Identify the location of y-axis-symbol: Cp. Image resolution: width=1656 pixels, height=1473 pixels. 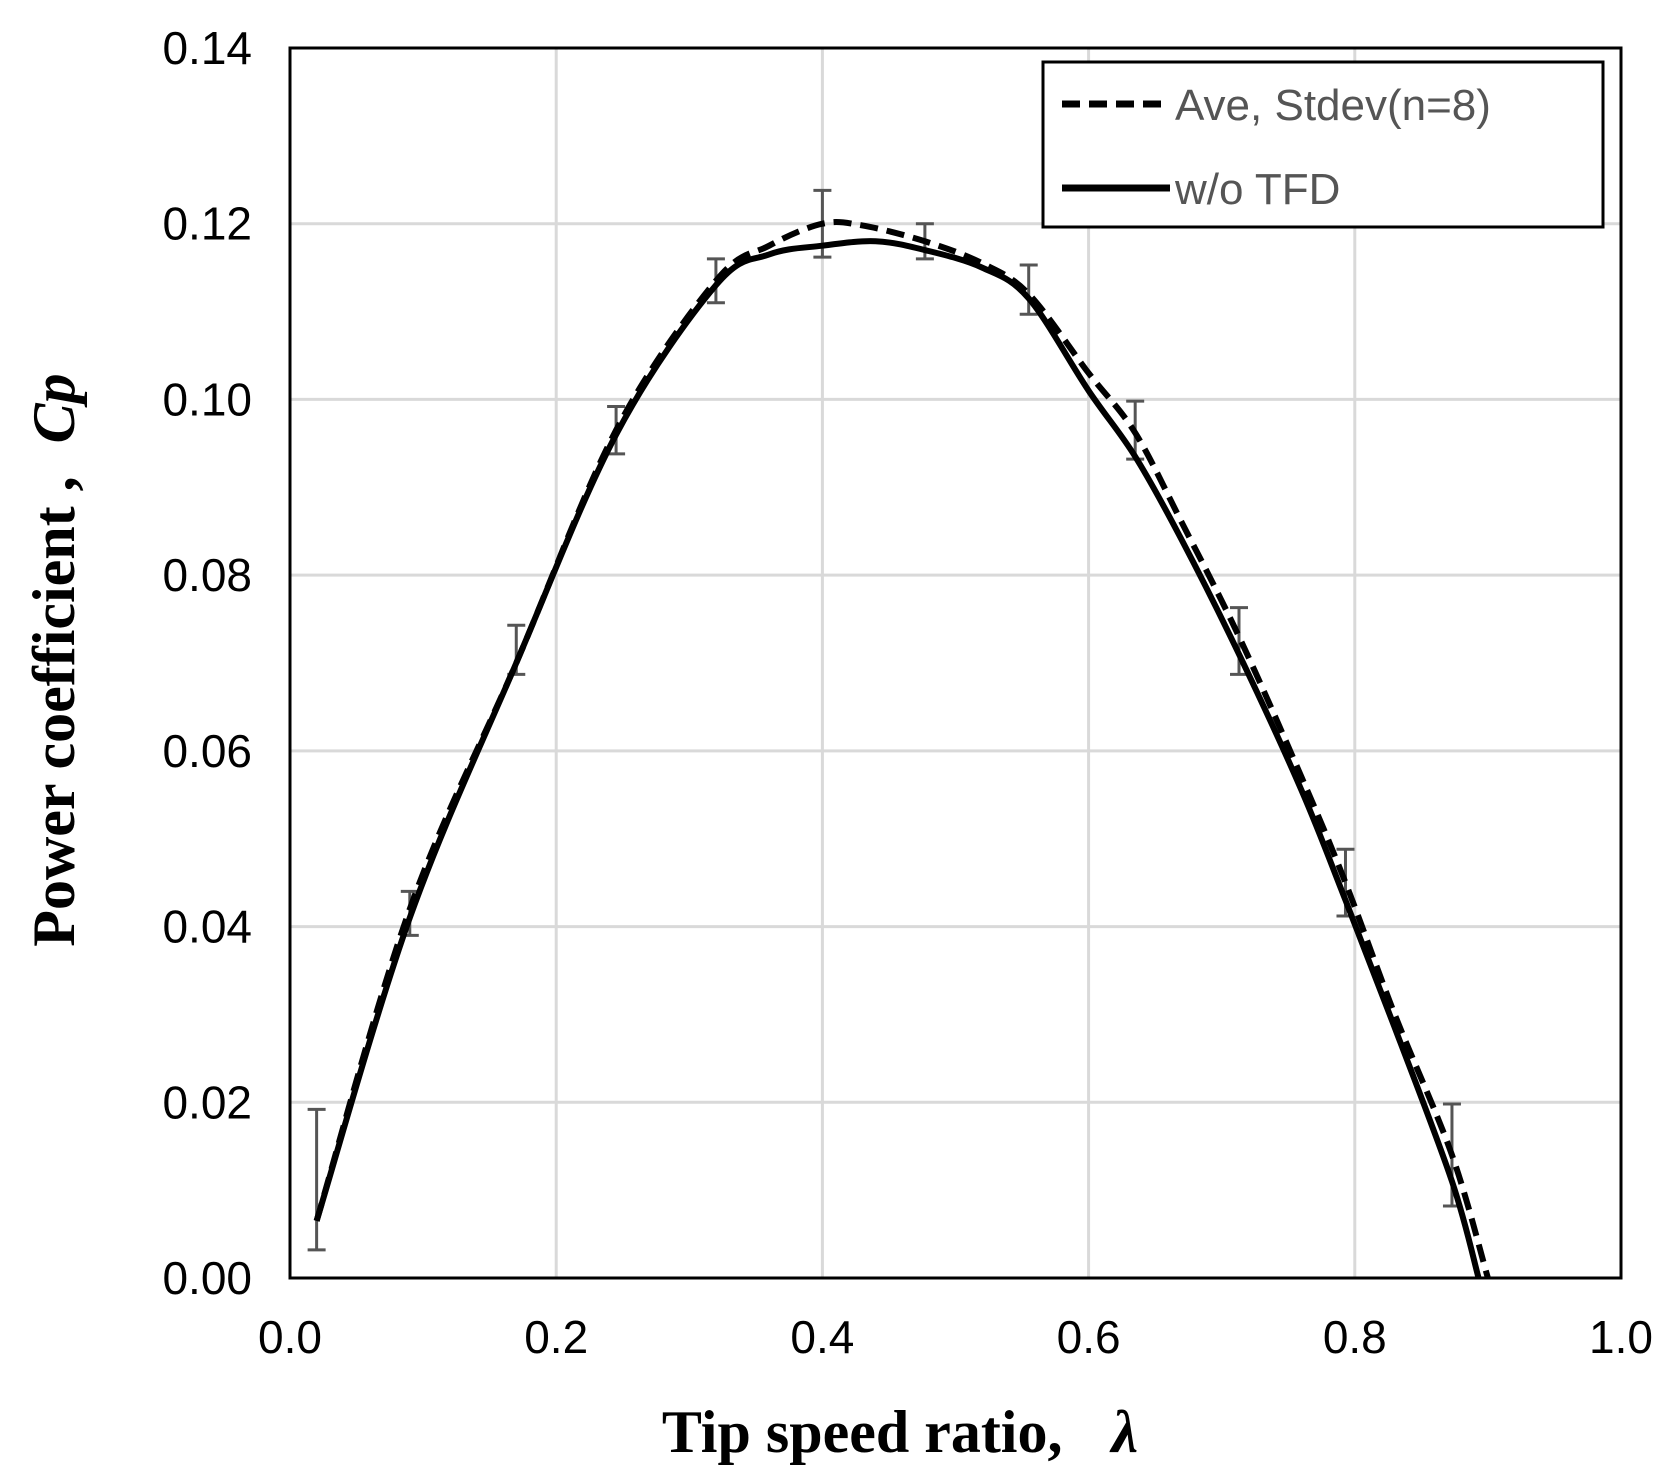
(54, 408).